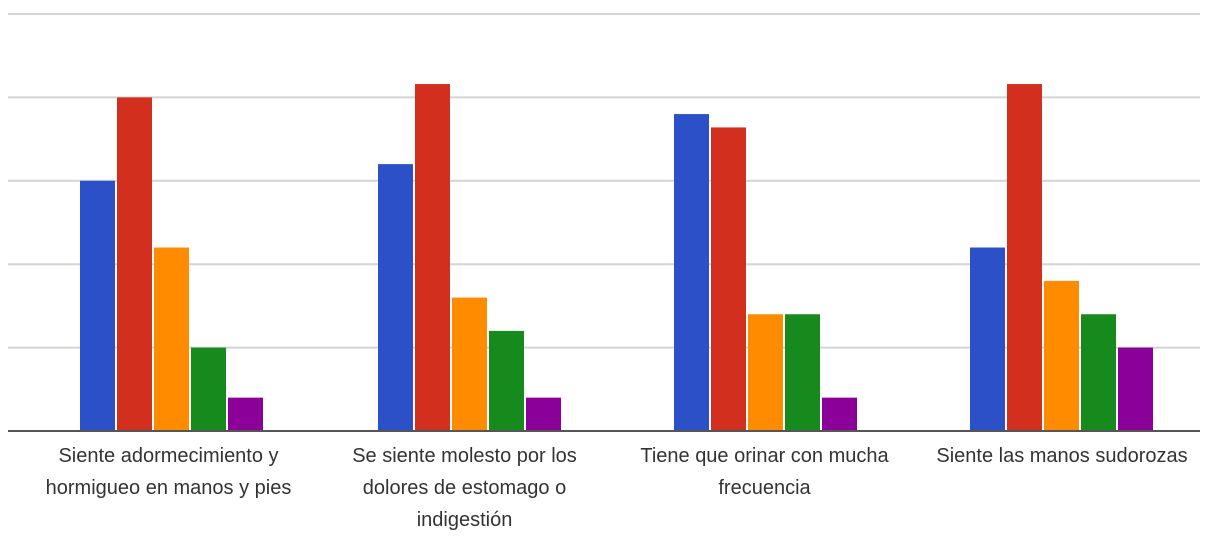 This screenshot has width=1209, height=540. Describe the element at coordinates (764, 472) in the screenshot. I see `category-label-3: Tiene que orinar con mucha frecuencia` at that location.